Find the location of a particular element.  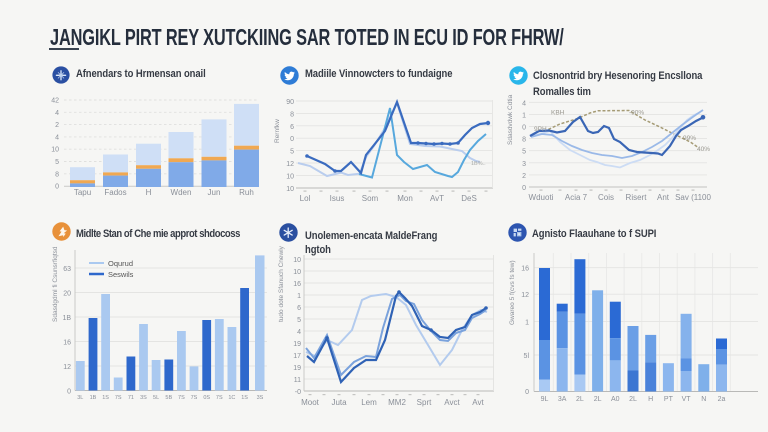

svg-text: 5B is located at coordinates (168, 398).